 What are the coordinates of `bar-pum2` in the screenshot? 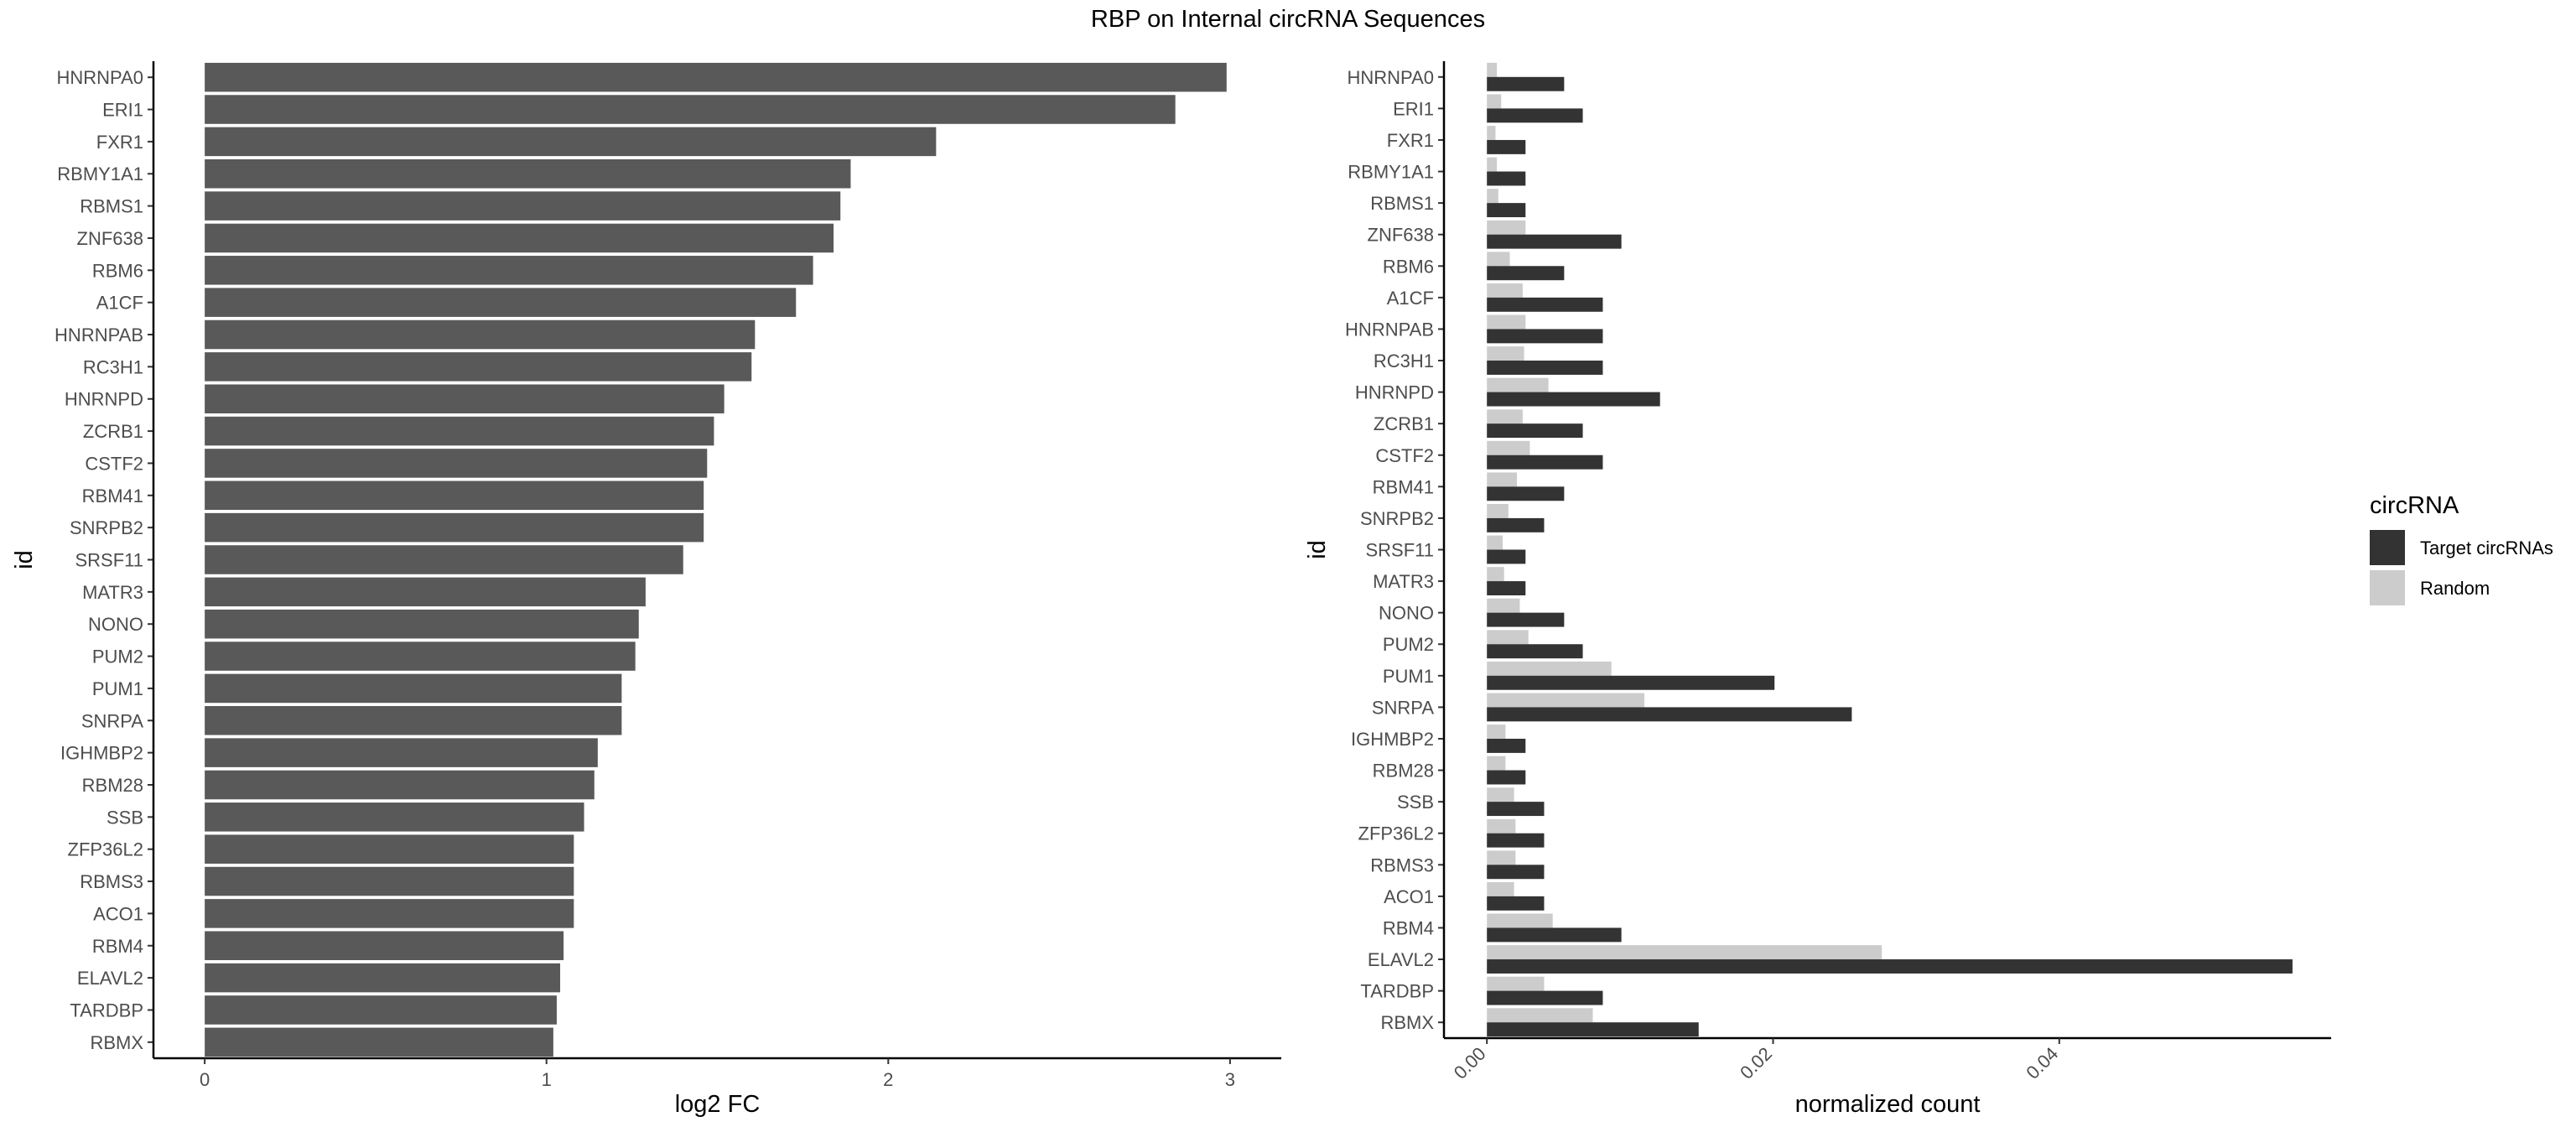 It's located at (420, 656).